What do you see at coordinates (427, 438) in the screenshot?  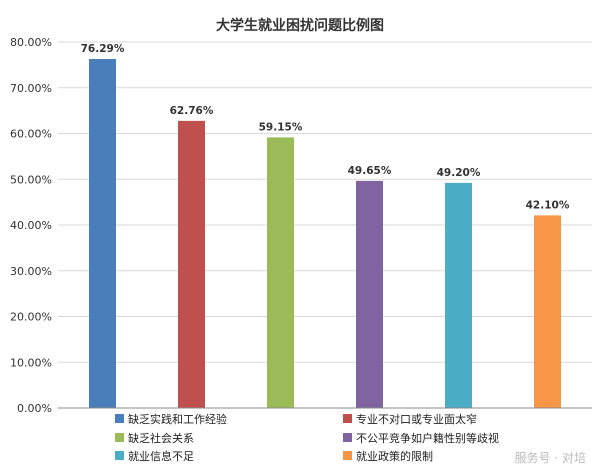 I see `legend-label: 不公平竞争如户籍性别等歧视` at bounding box center [427, 438].